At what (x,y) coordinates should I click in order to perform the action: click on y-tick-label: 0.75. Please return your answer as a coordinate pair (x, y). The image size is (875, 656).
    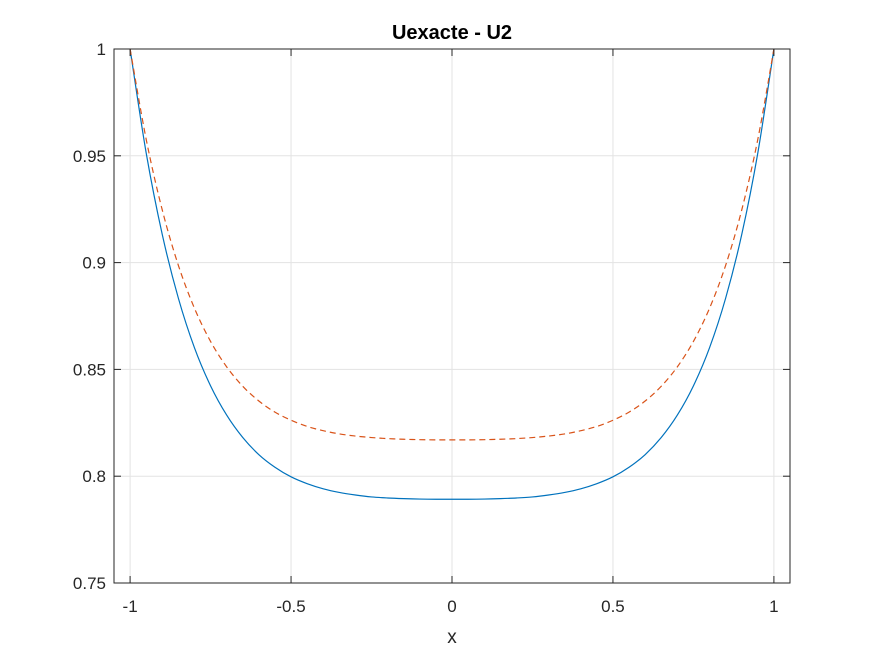
    Looking at the image, I should click on (89, 583).